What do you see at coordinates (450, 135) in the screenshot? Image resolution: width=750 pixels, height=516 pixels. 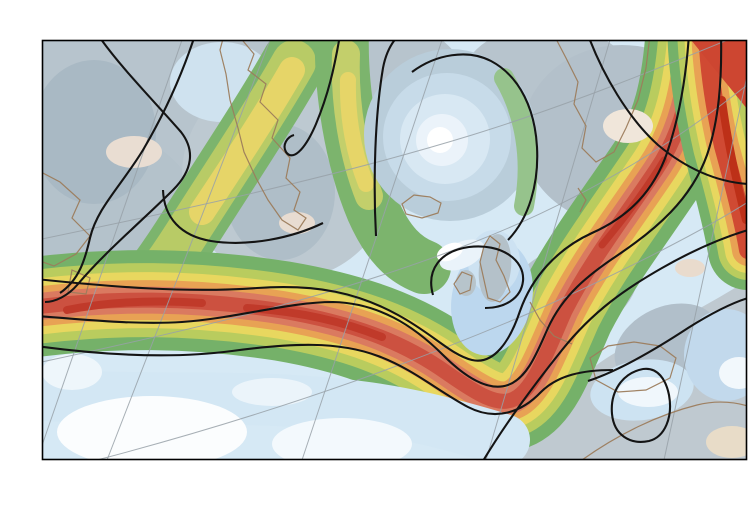 I see `closed-circulation` at bounding box center [450, 135].